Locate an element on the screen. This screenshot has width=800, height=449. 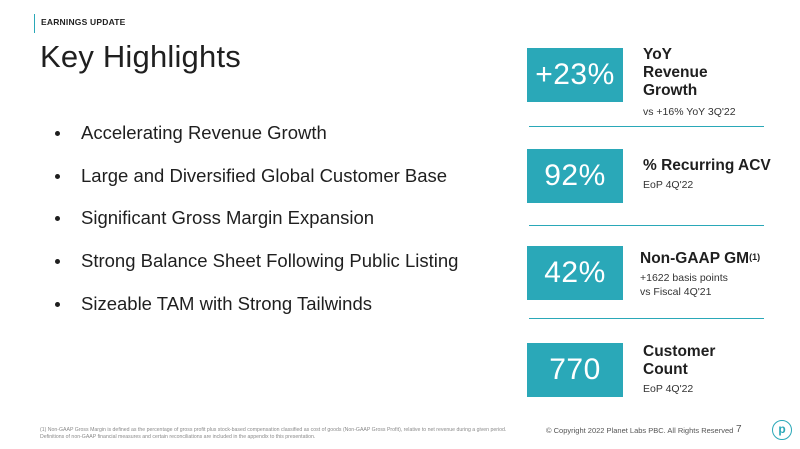
kpi-label-line: Count is located at coordinates (665, 369).